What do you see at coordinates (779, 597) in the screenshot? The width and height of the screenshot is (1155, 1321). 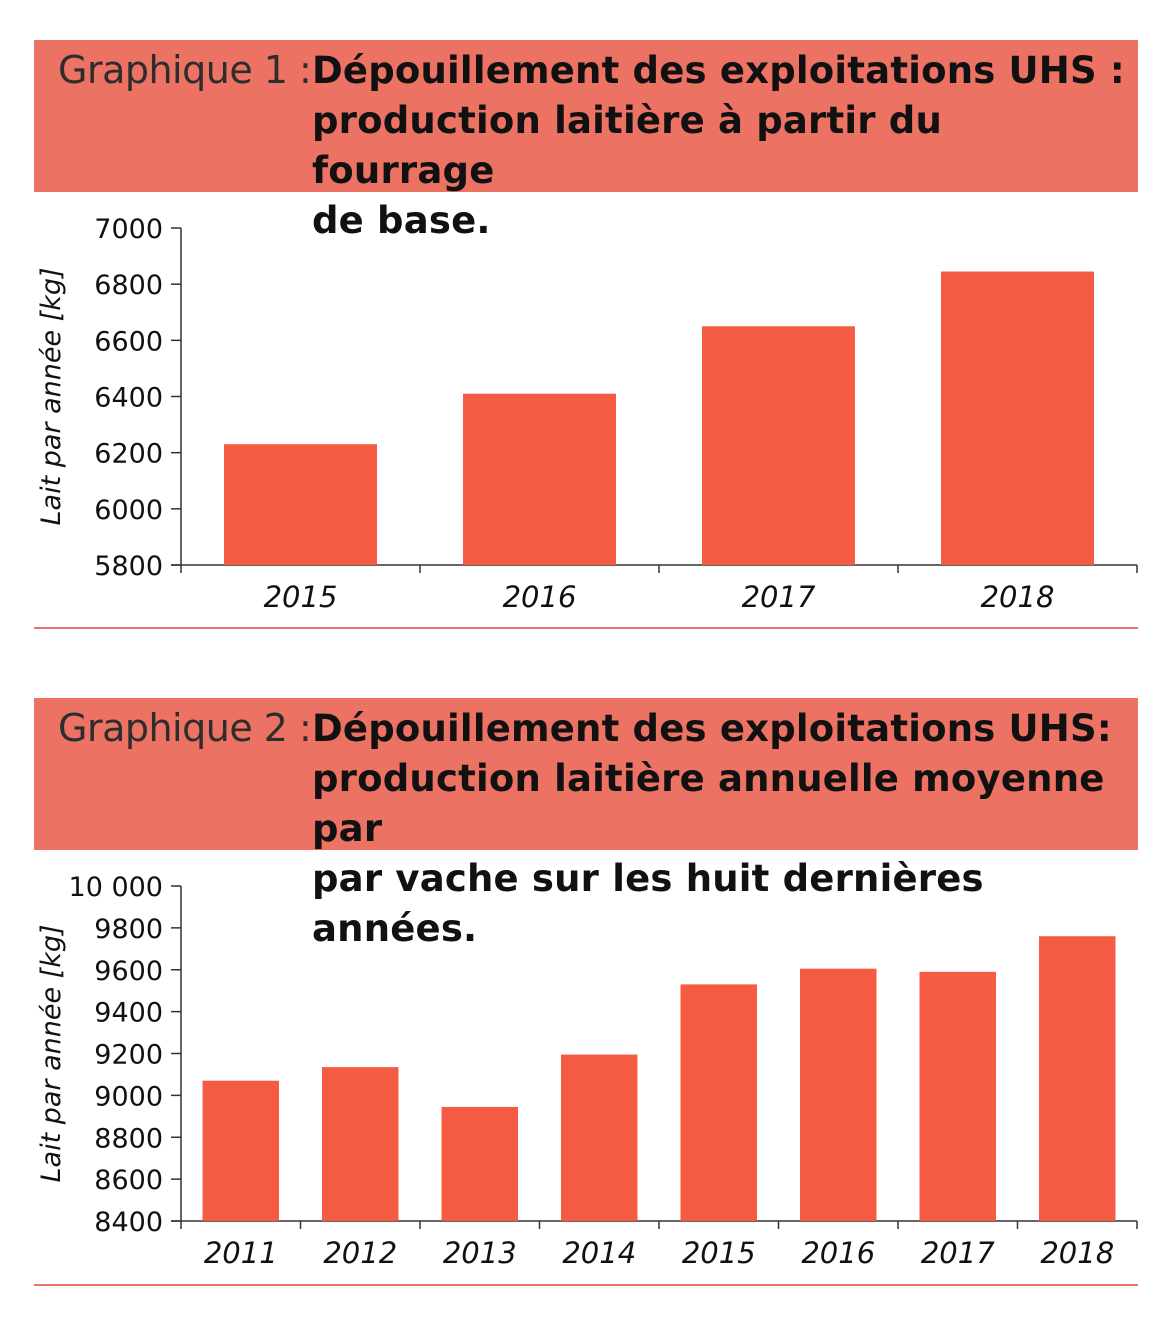 I see `chart1-category-label: 2017` at bounding box center [779, 597].